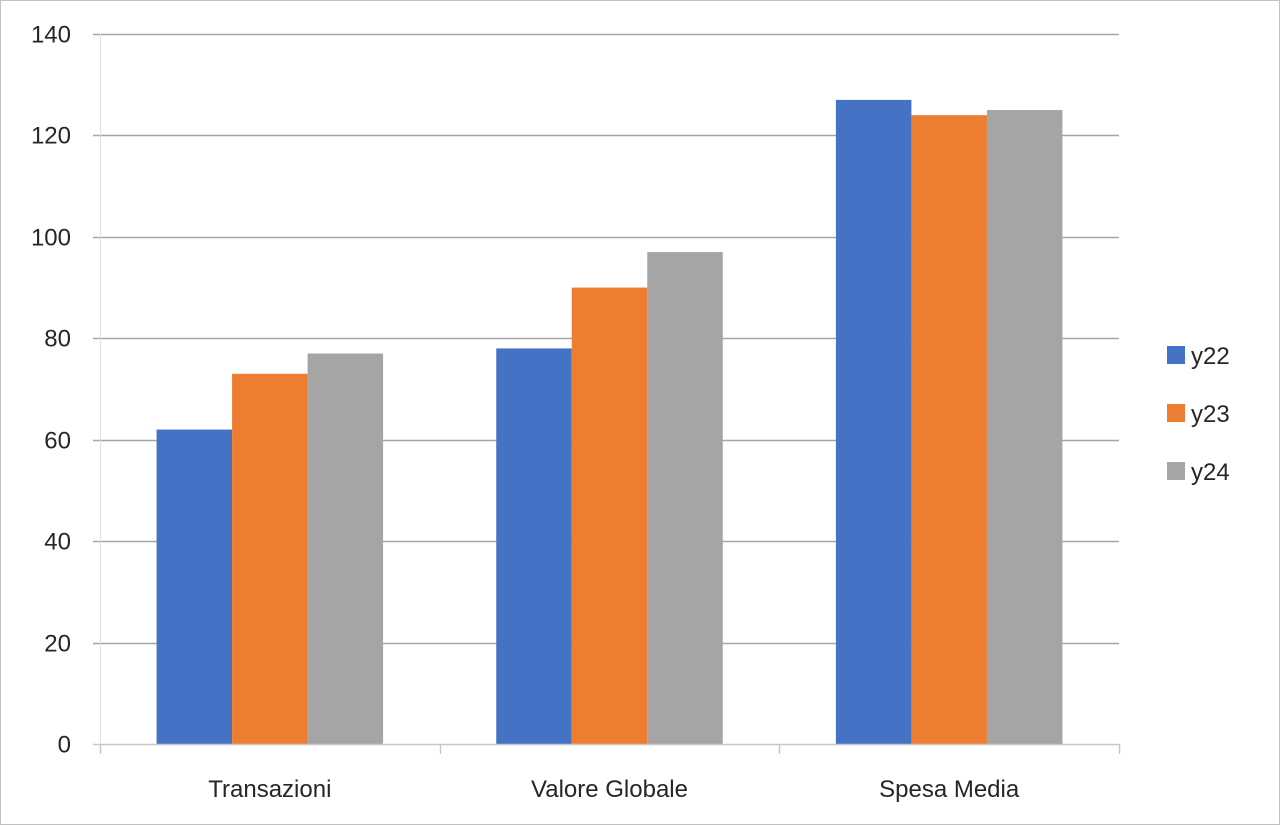 The height and width of the screenshot is (825, 1280). I want to click on legend-label-y22: y22, so click(1210, 356).